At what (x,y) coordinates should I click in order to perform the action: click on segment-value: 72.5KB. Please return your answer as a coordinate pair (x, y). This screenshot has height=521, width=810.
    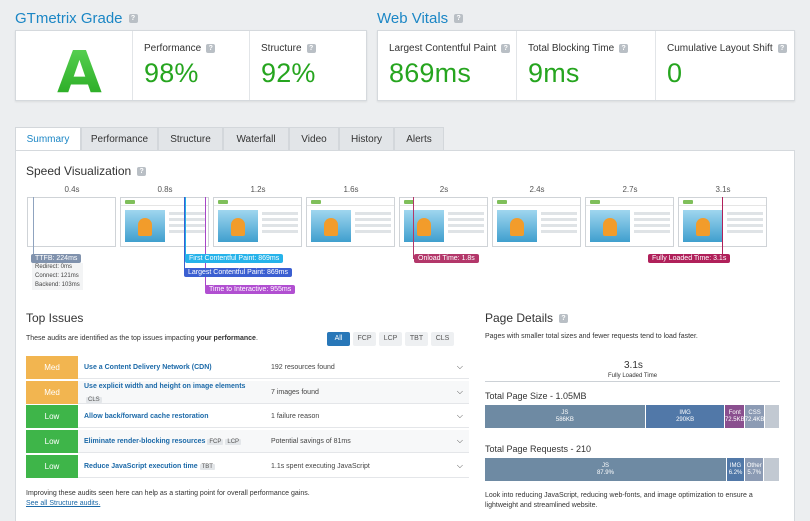
    Looking at the image, I should click on (735, 419).